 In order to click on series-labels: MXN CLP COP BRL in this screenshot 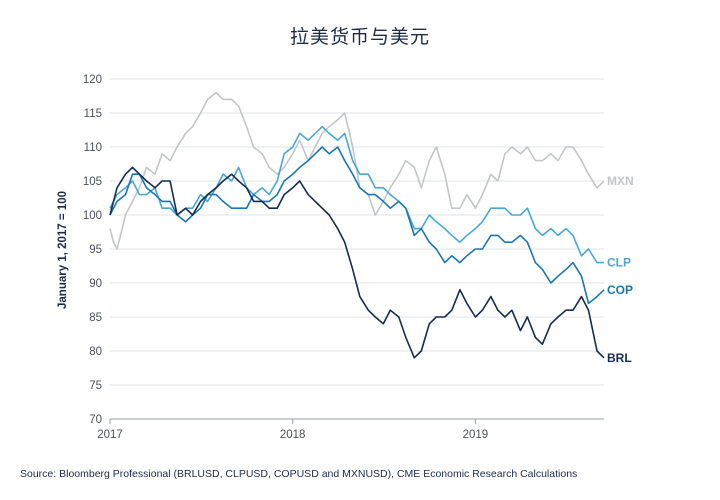, I will do `click(620, 269)`.